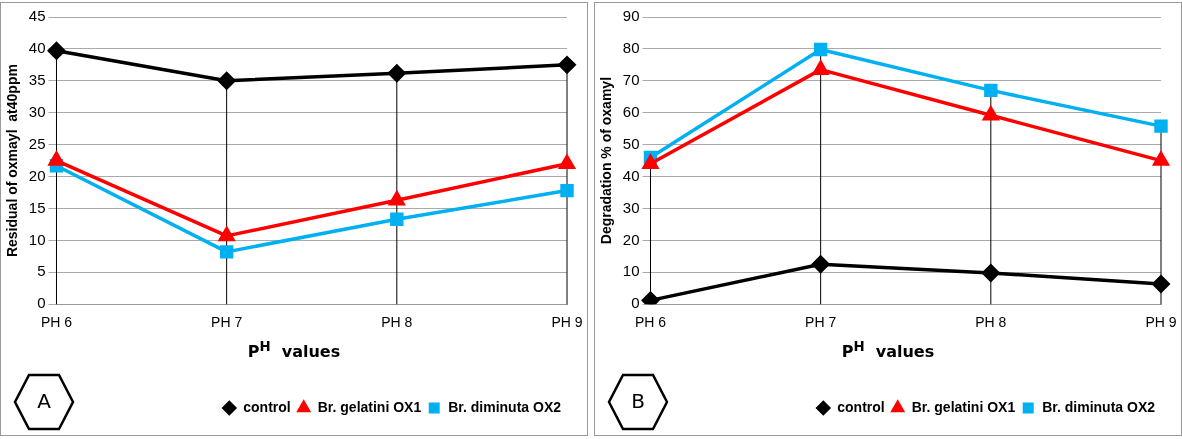 Image resolution: width=1182 pixels, height=439 pixels. What do you see at coordinates (37, 79) in the screenshot?
I see `y-tick-label: 35` at bounding box center [37, 79].